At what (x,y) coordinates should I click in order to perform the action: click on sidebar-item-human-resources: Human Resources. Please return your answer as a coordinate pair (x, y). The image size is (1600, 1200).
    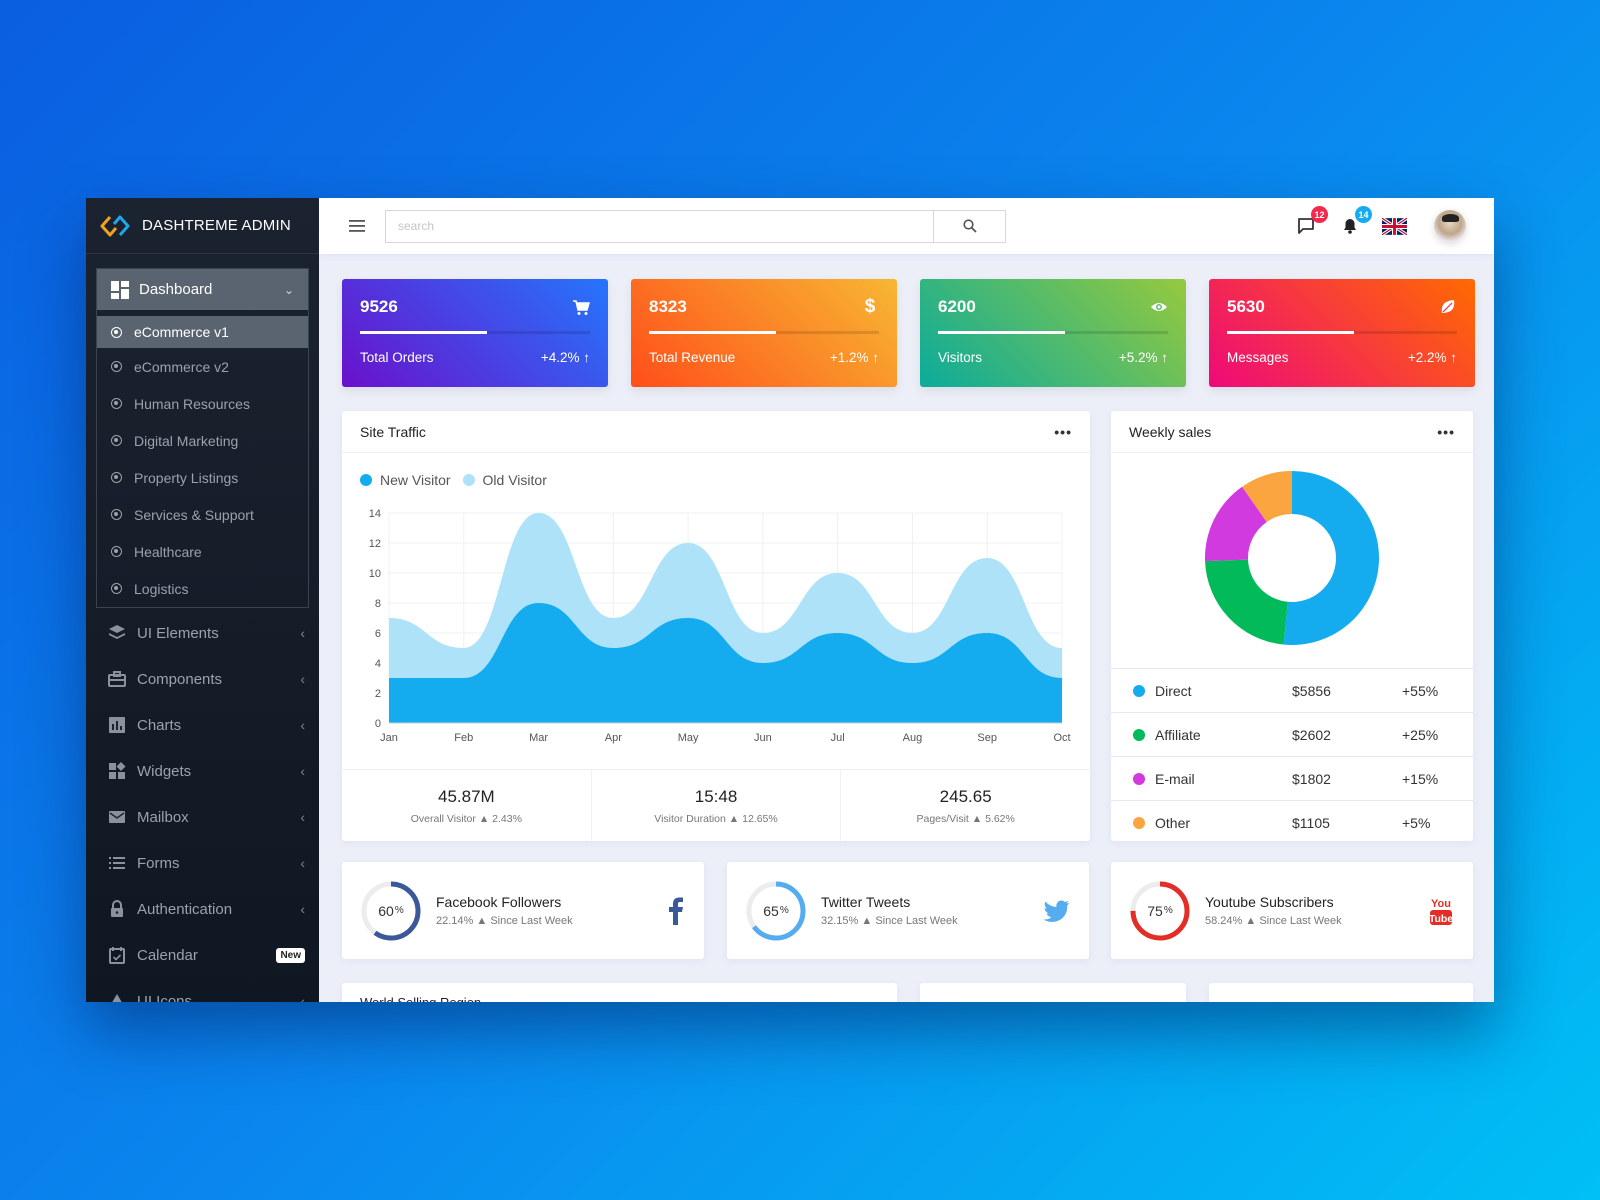
    Looking at the image, I should click on (202, 403).